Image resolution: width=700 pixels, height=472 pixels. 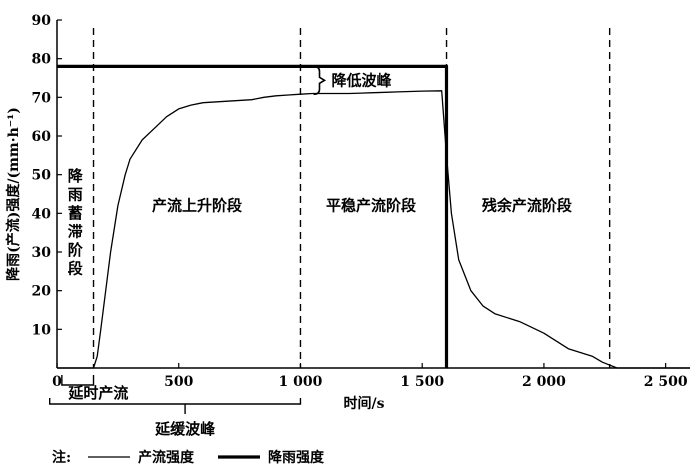 I want to click on y-tick-label: 30, so click(x=42, y=253).